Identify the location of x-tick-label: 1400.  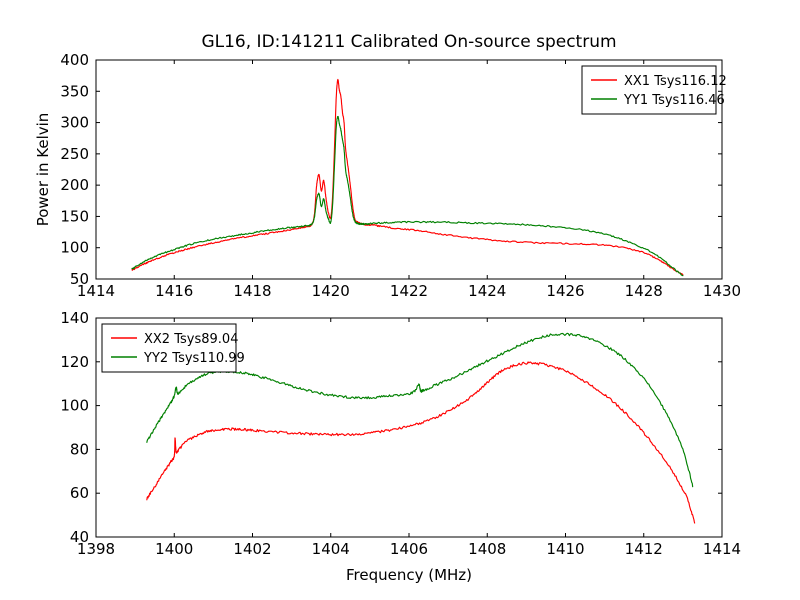
(174, 549).